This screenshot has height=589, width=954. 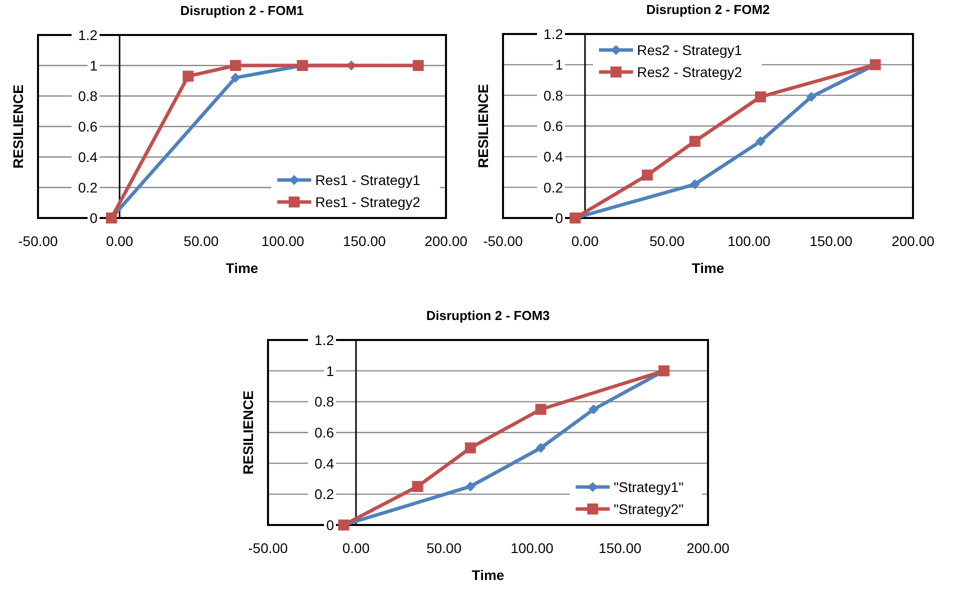 I want to click on legend-label: "Strategy2", so click(x=649, y=509).